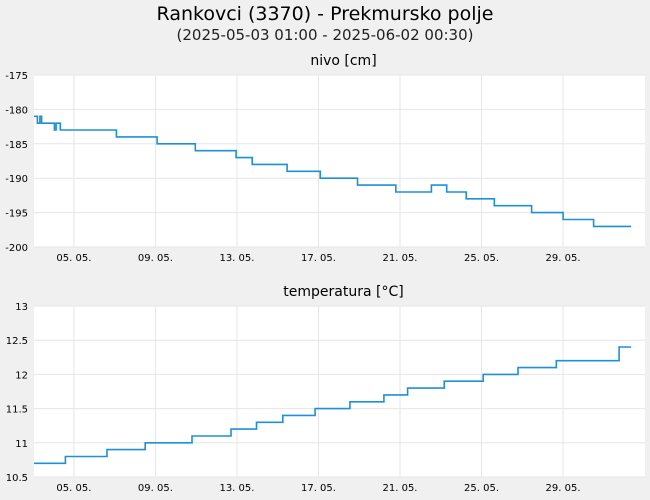 The width and height of the screenshot is (650, 500). Describe the element at coordinates (16, 76) in the screenshot. I see `y-tick-label: -175` at that location.